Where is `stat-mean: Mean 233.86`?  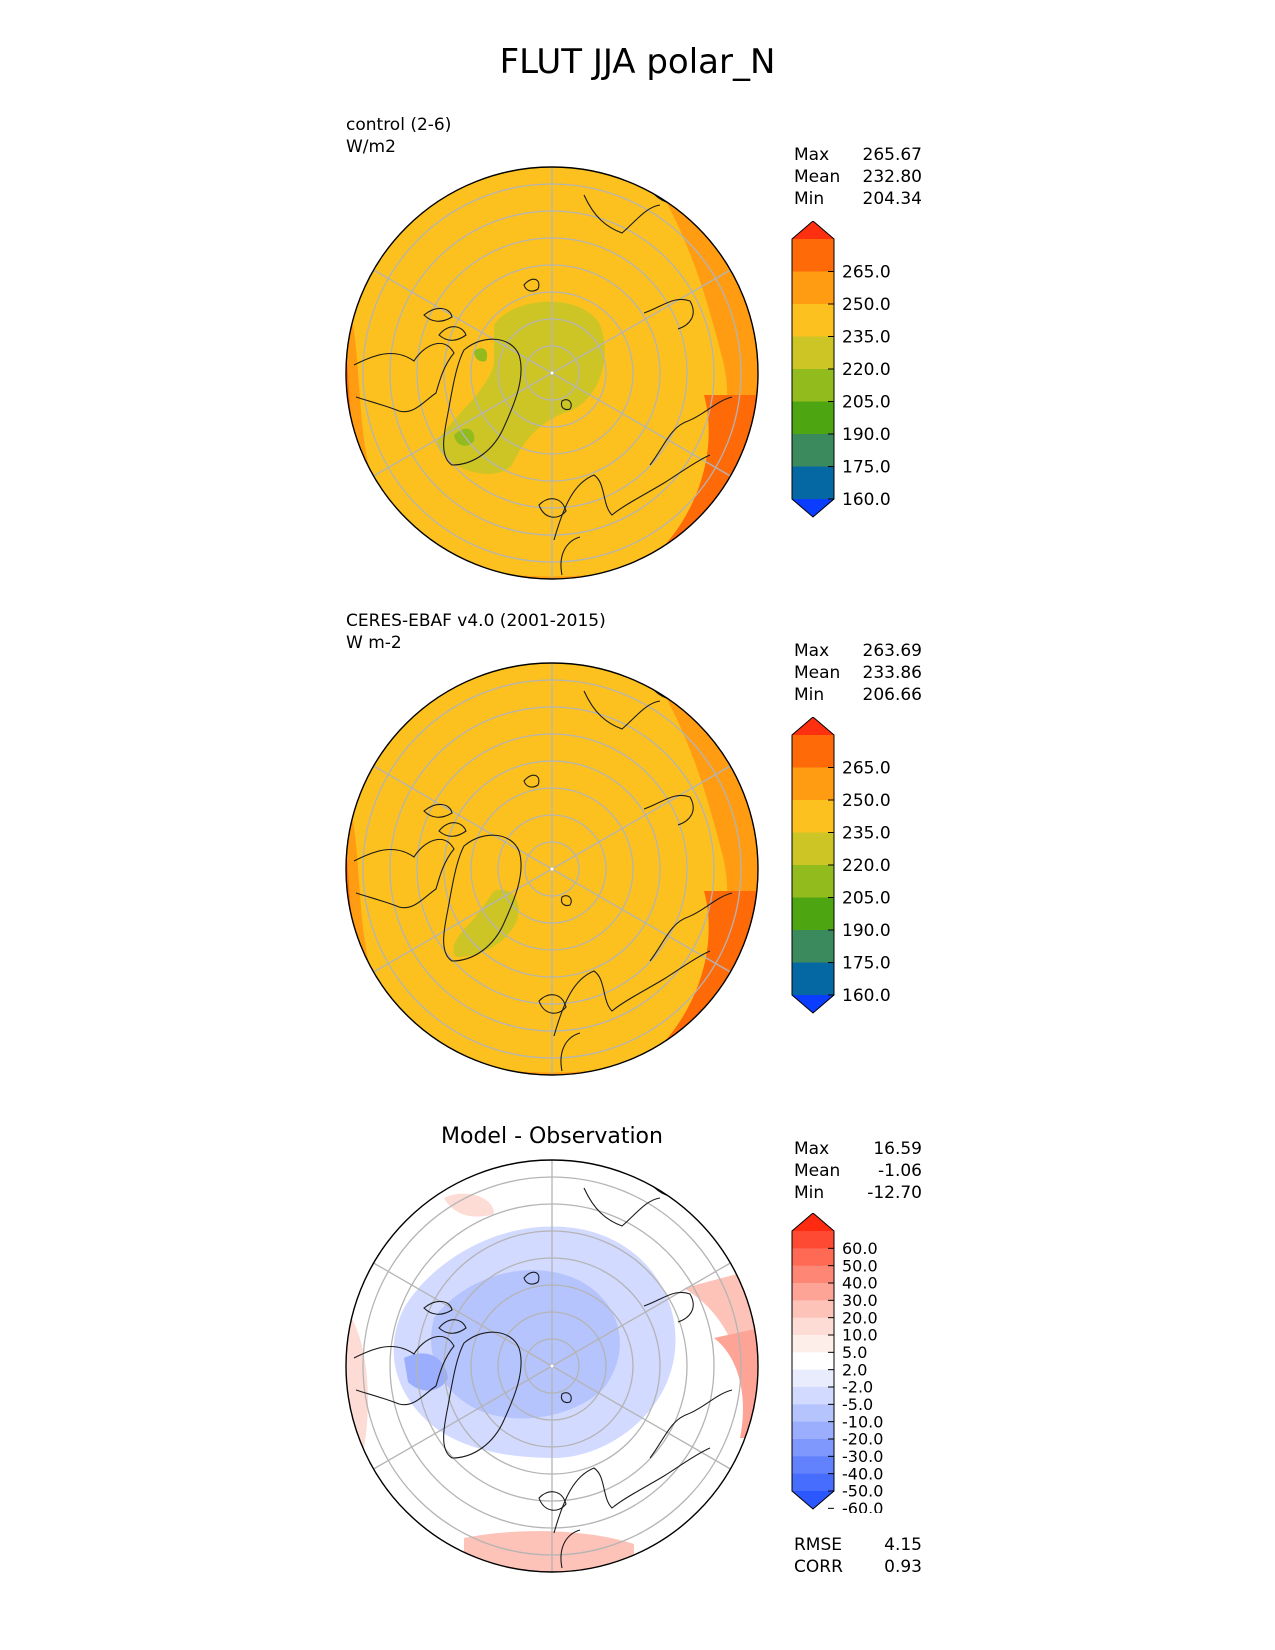
stat-mean: Mean 233.86 is located at coordinates (858, 673).